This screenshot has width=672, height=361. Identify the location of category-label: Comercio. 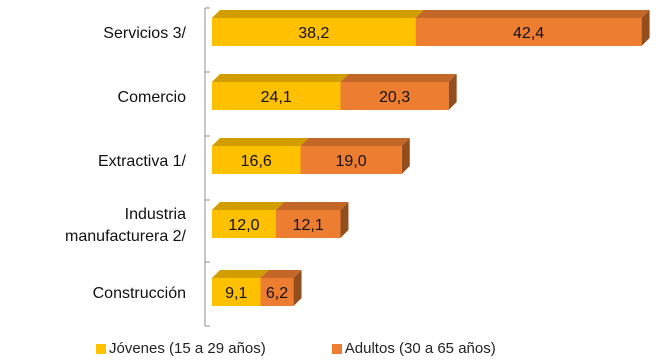
(152, 97).